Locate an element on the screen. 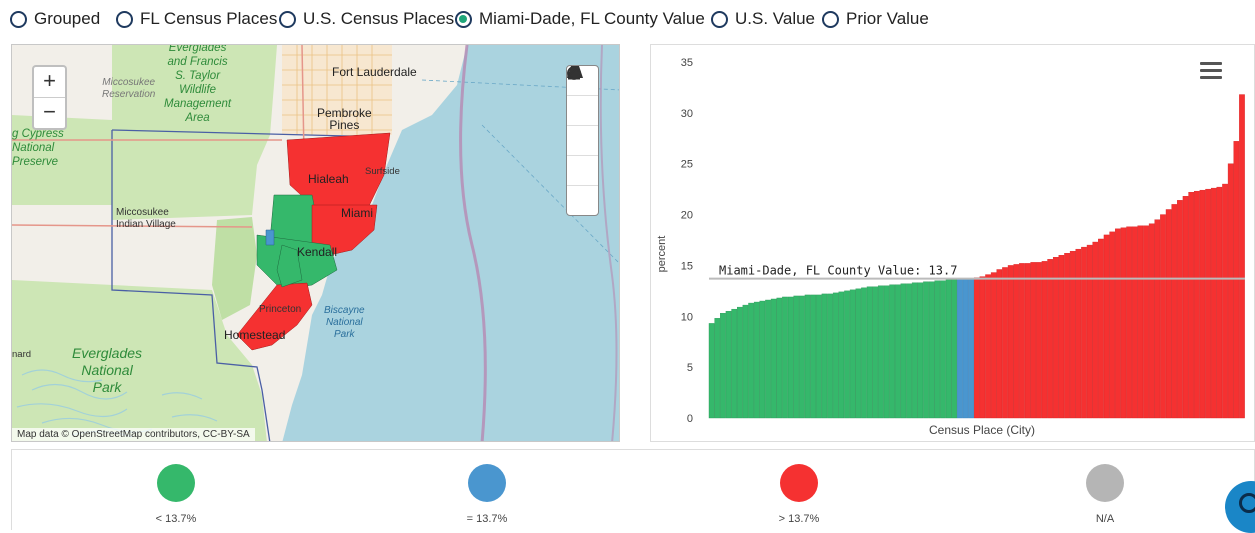  chart-menu-button is located at coordinates (1211, 71).